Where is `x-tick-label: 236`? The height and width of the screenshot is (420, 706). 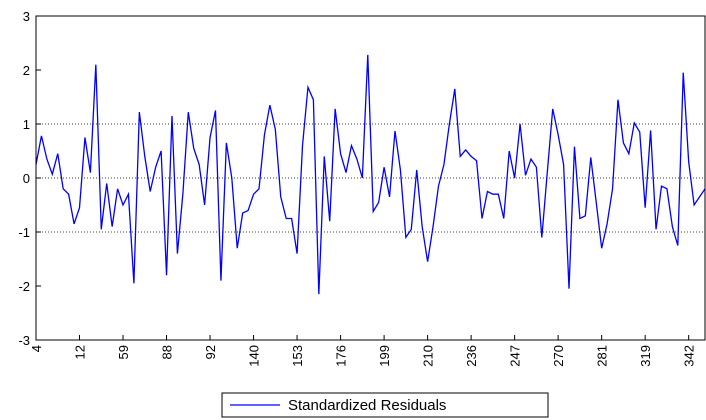 x-tick-label: 236 is located at coordinates (471, 356).